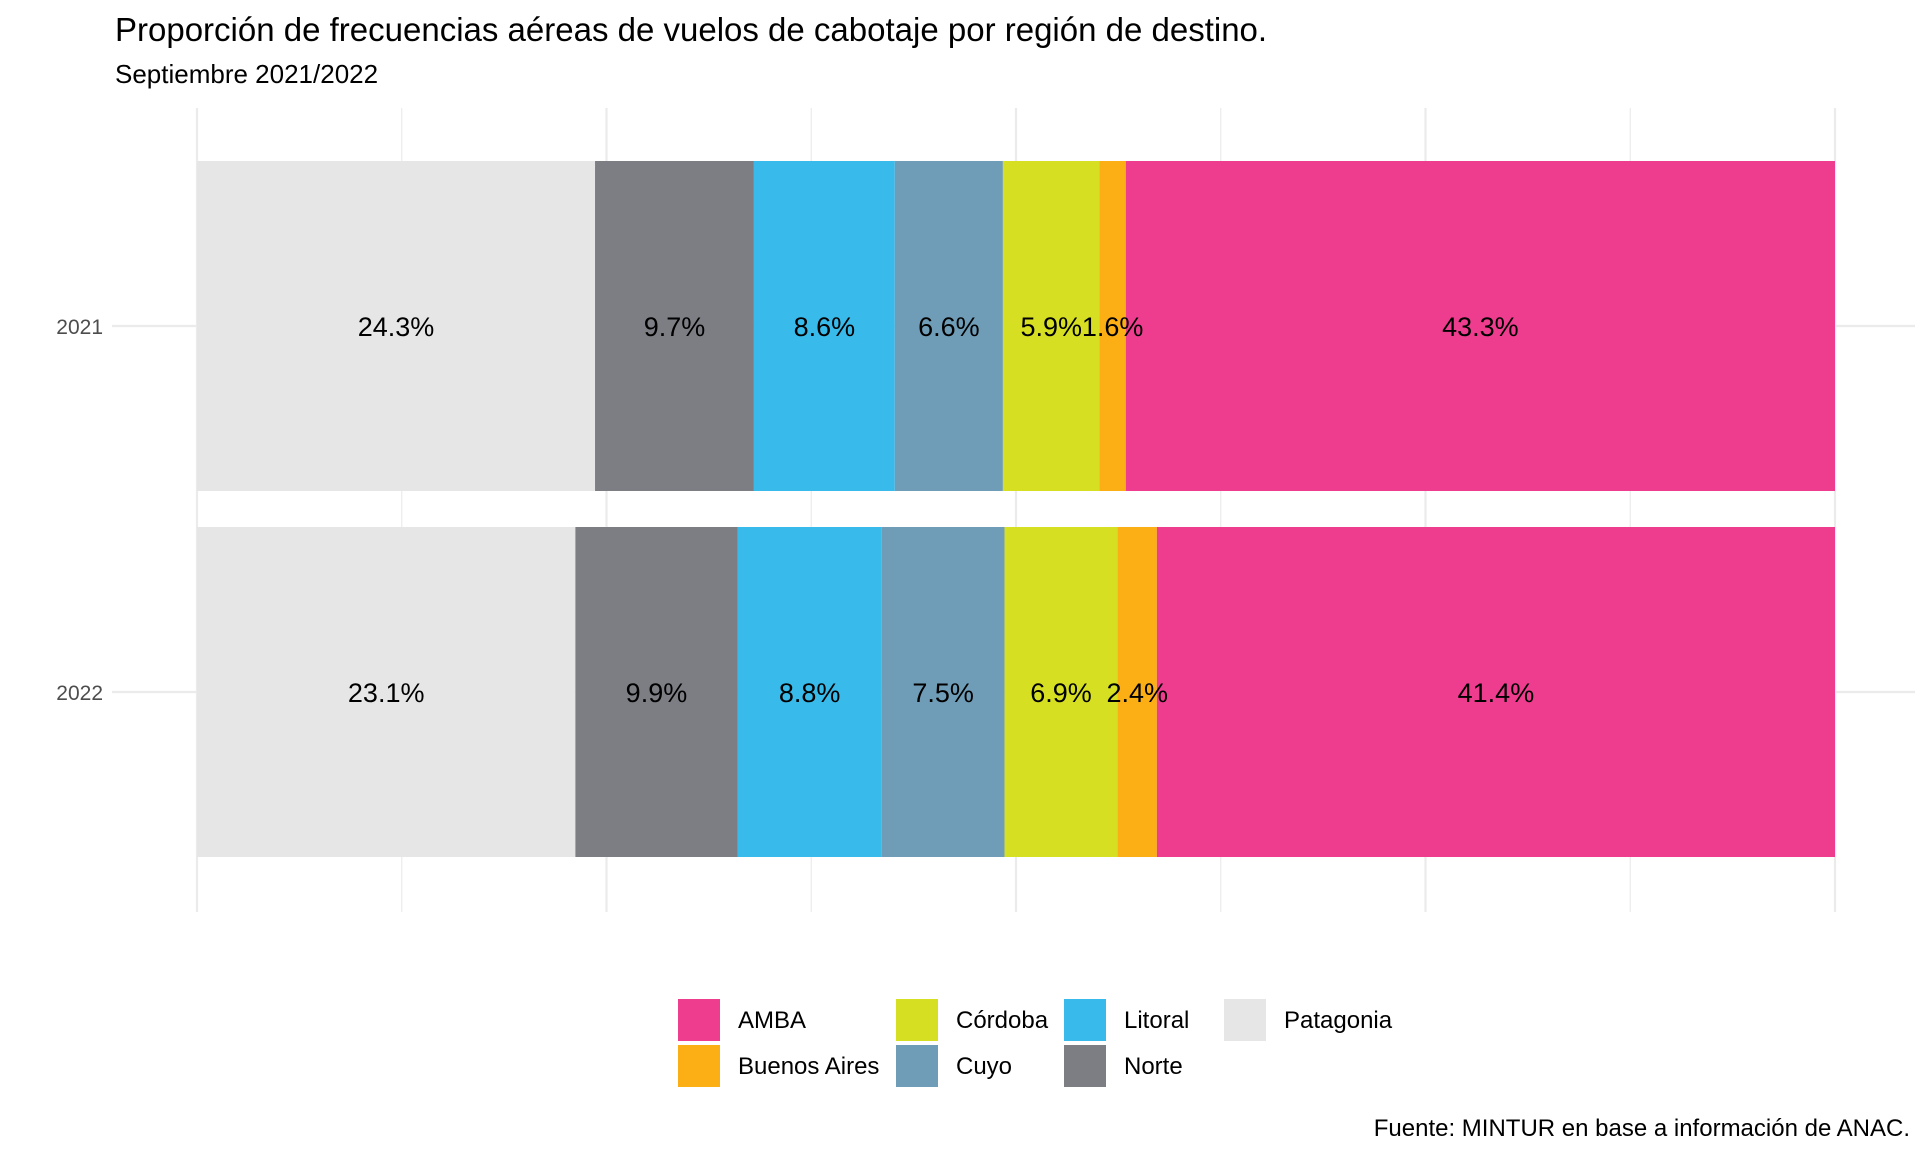 The image size is (1920, 1152). I want to click on chart-subtitle: Septiembre 2021/2022, so click(247, 74).